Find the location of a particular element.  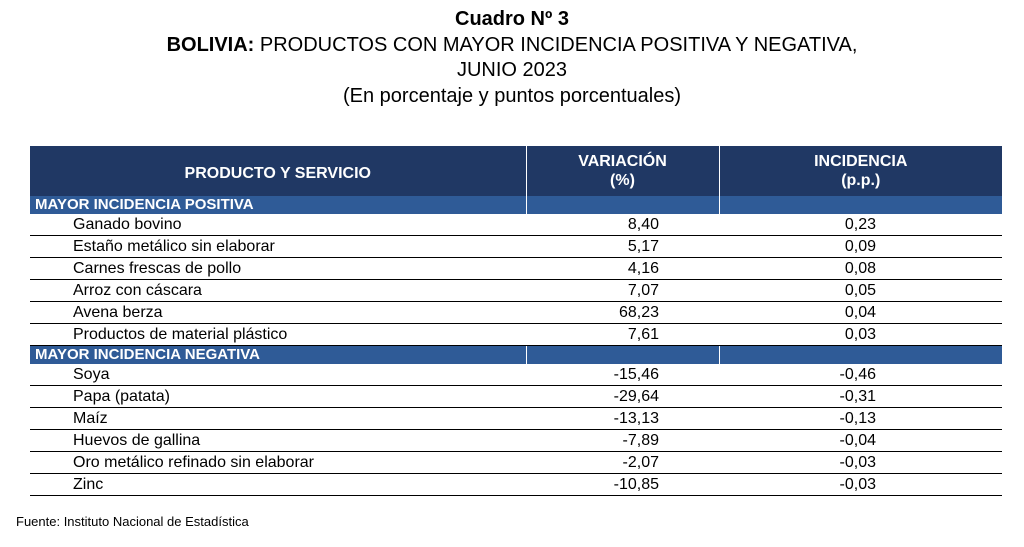

variation-value: 8,40 is located at coordinates (622, 225).